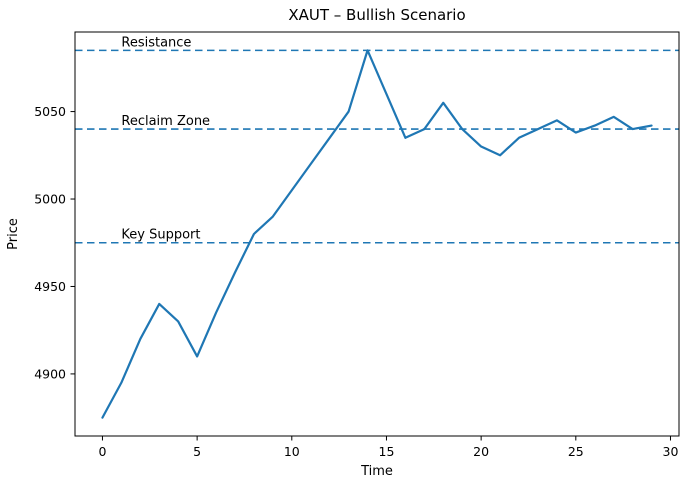 The image size is (689, 490). Describe the element at coordinates (387, 451) in the screenshot. I see `x-tick-label: 15` at that location.